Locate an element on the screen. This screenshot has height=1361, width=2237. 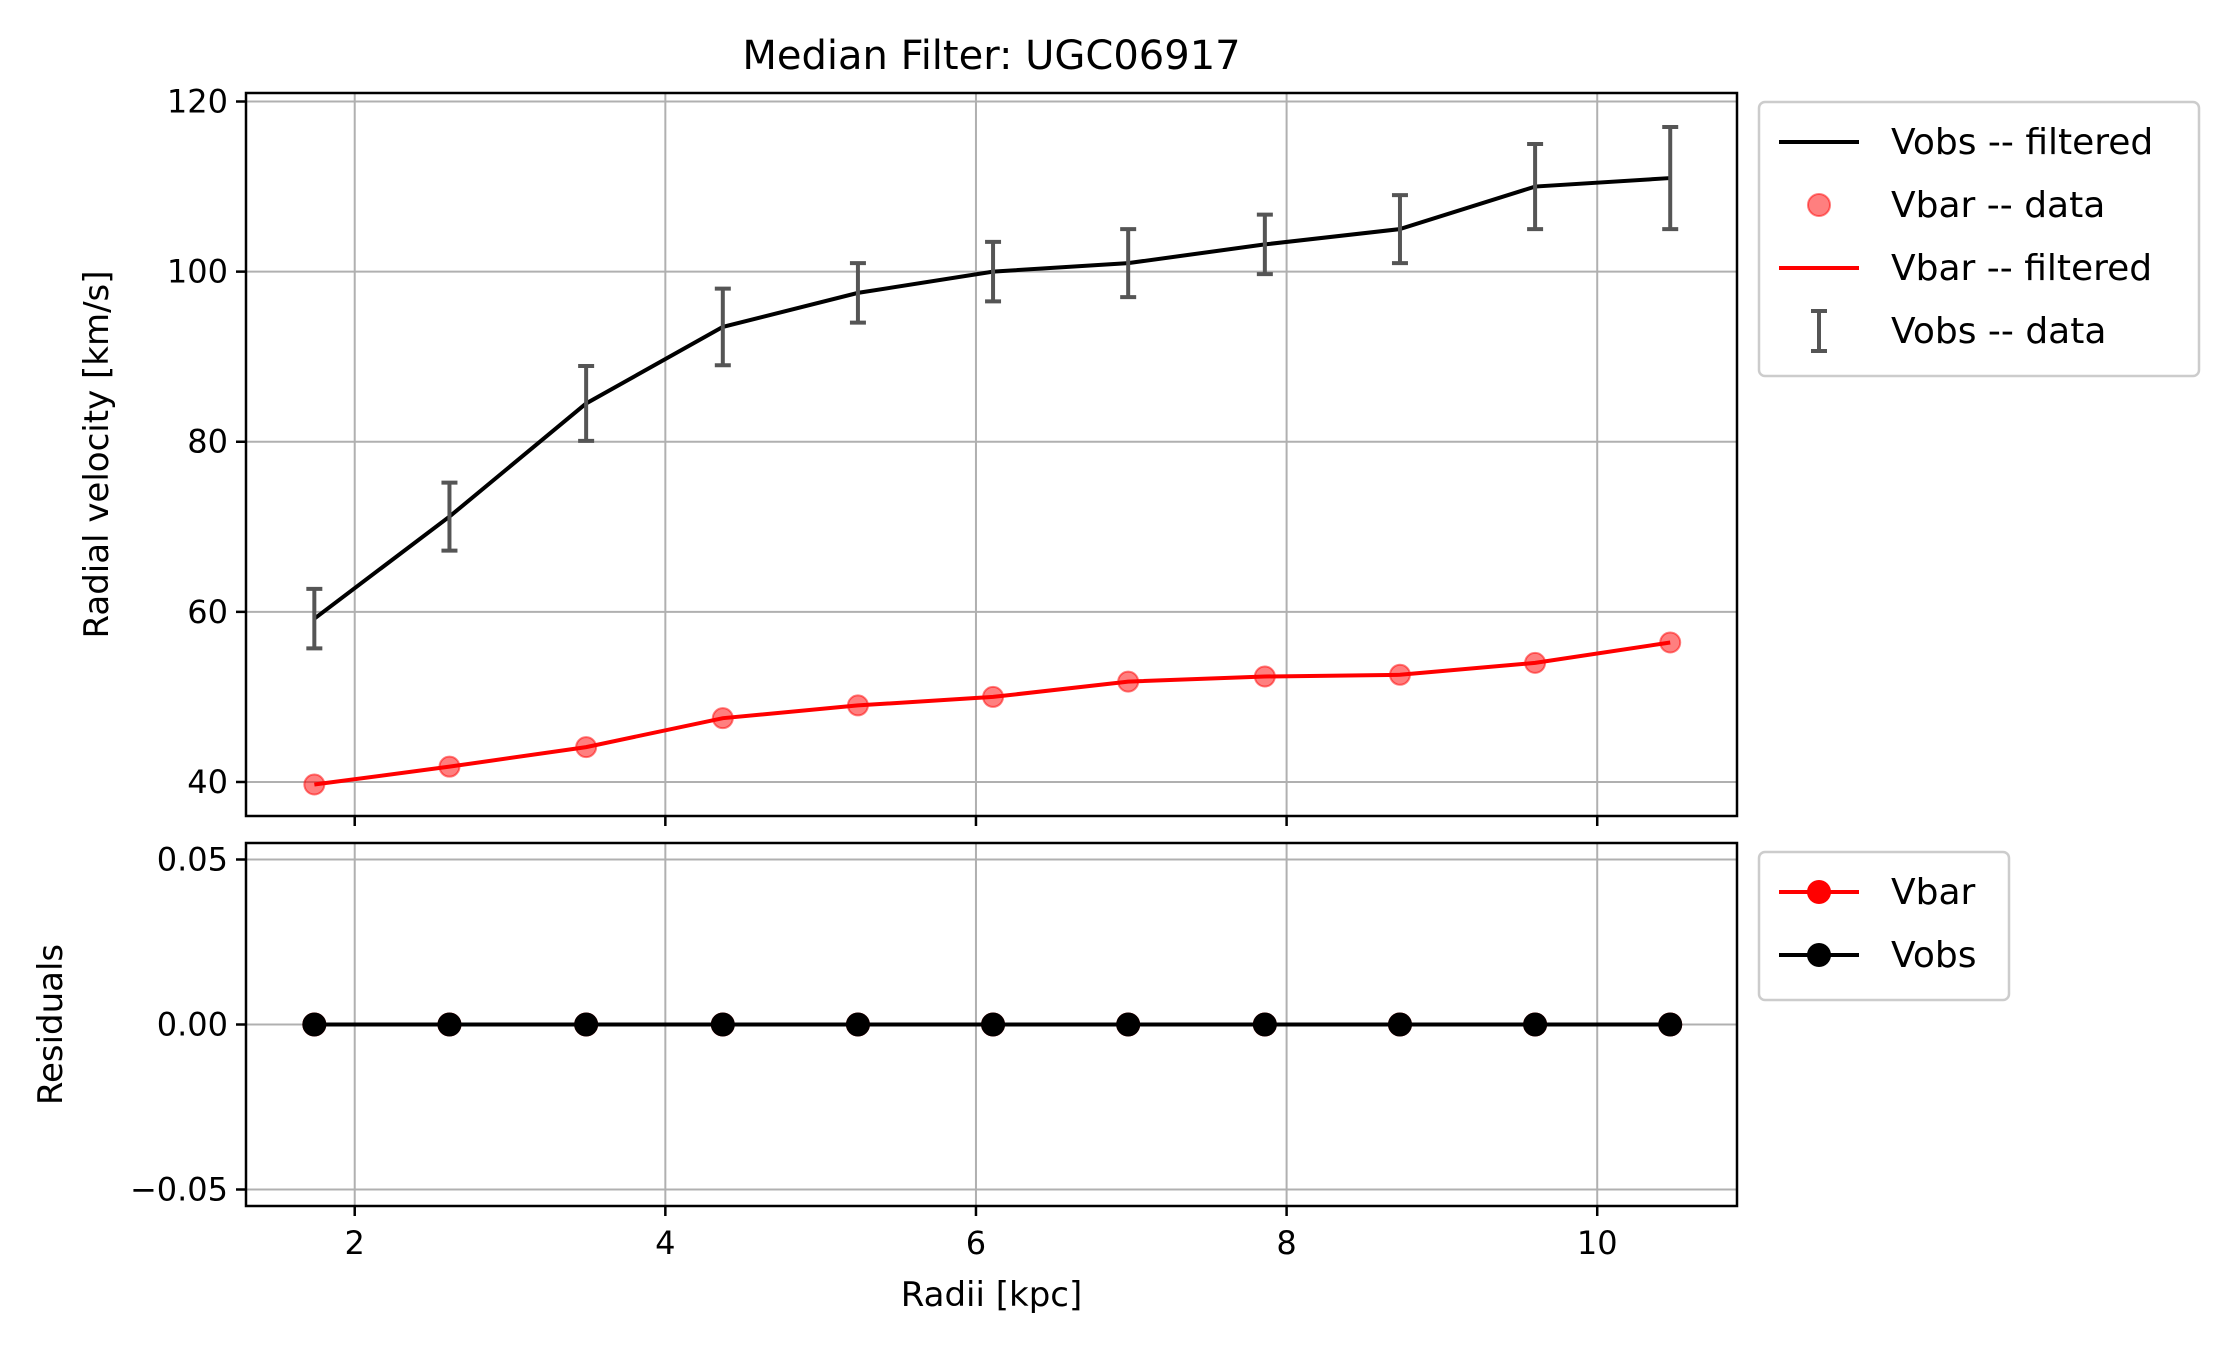
legend-entry: Vbar -- data is located at coordinates (1998, 205).